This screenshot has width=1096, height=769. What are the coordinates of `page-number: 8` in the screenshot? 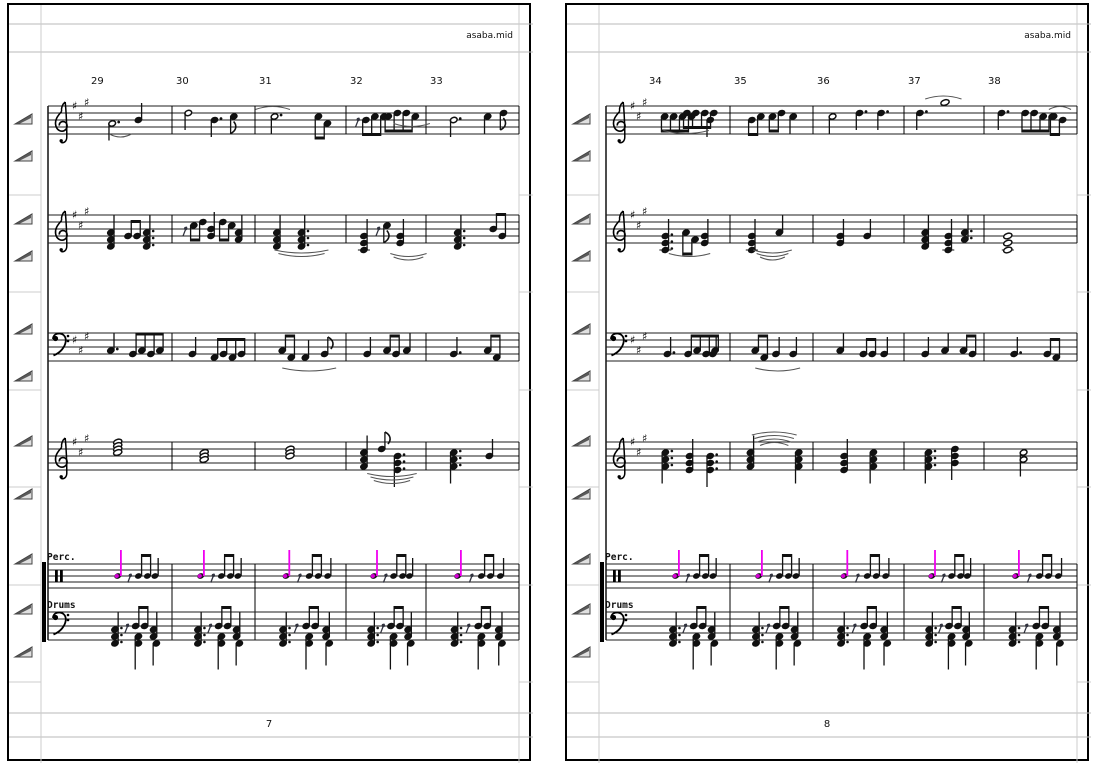 It's located at (827, 724).